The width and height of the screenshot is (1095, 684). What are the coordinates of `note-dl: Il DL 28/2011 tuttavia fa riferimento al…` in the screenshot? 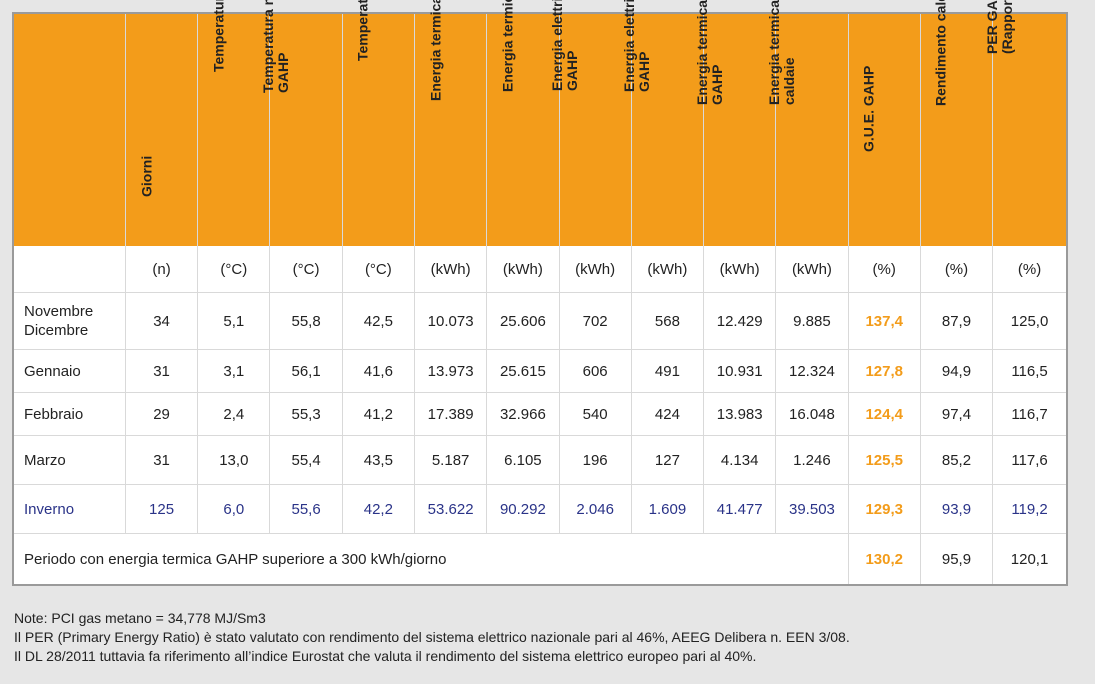 It's located at (385, 656).